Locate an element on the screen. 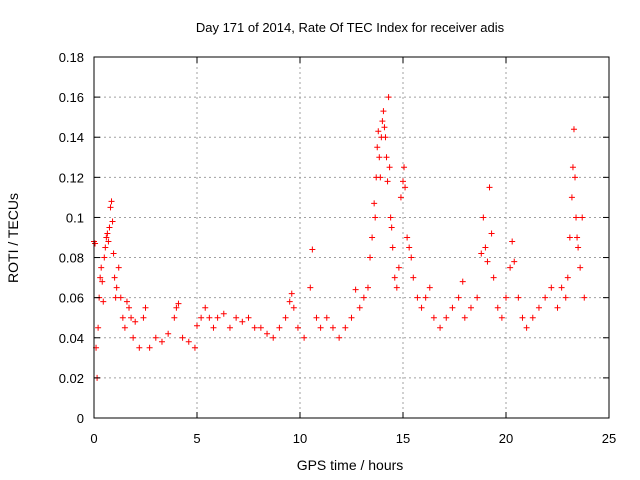 The height and width of the screenshot is (480, 640). y-tick-label: 0.06 is located at coordinates (71, 298).